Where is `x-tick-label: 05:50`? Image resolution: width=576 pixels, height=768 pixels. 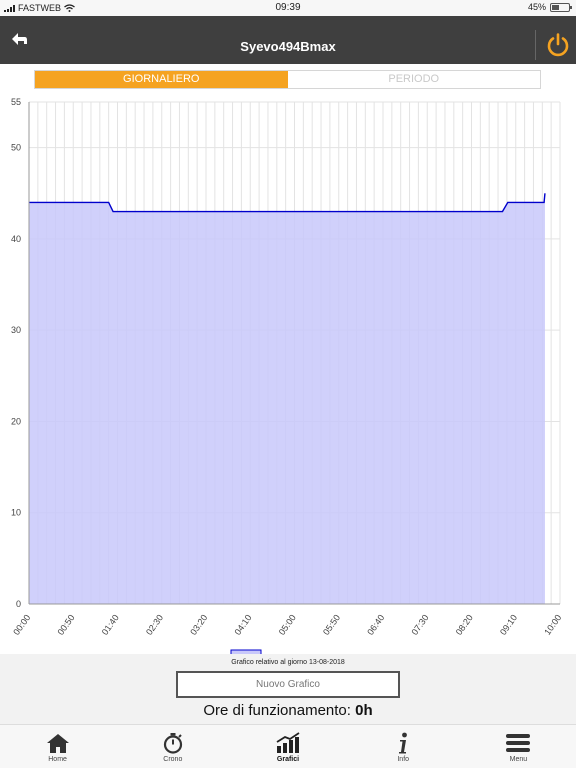 x-tick-label: 05:50 is located at coordinates (331, 625).